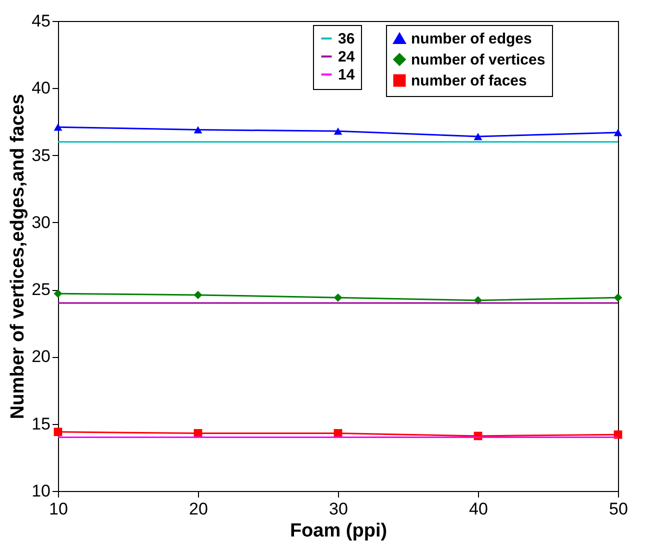 The height and width of the screenshot is (550, 649). What do you see at coordinates (41, 290) in the screenshot?
I see `y-tick-label: 25` at bounding box center [41, 290].